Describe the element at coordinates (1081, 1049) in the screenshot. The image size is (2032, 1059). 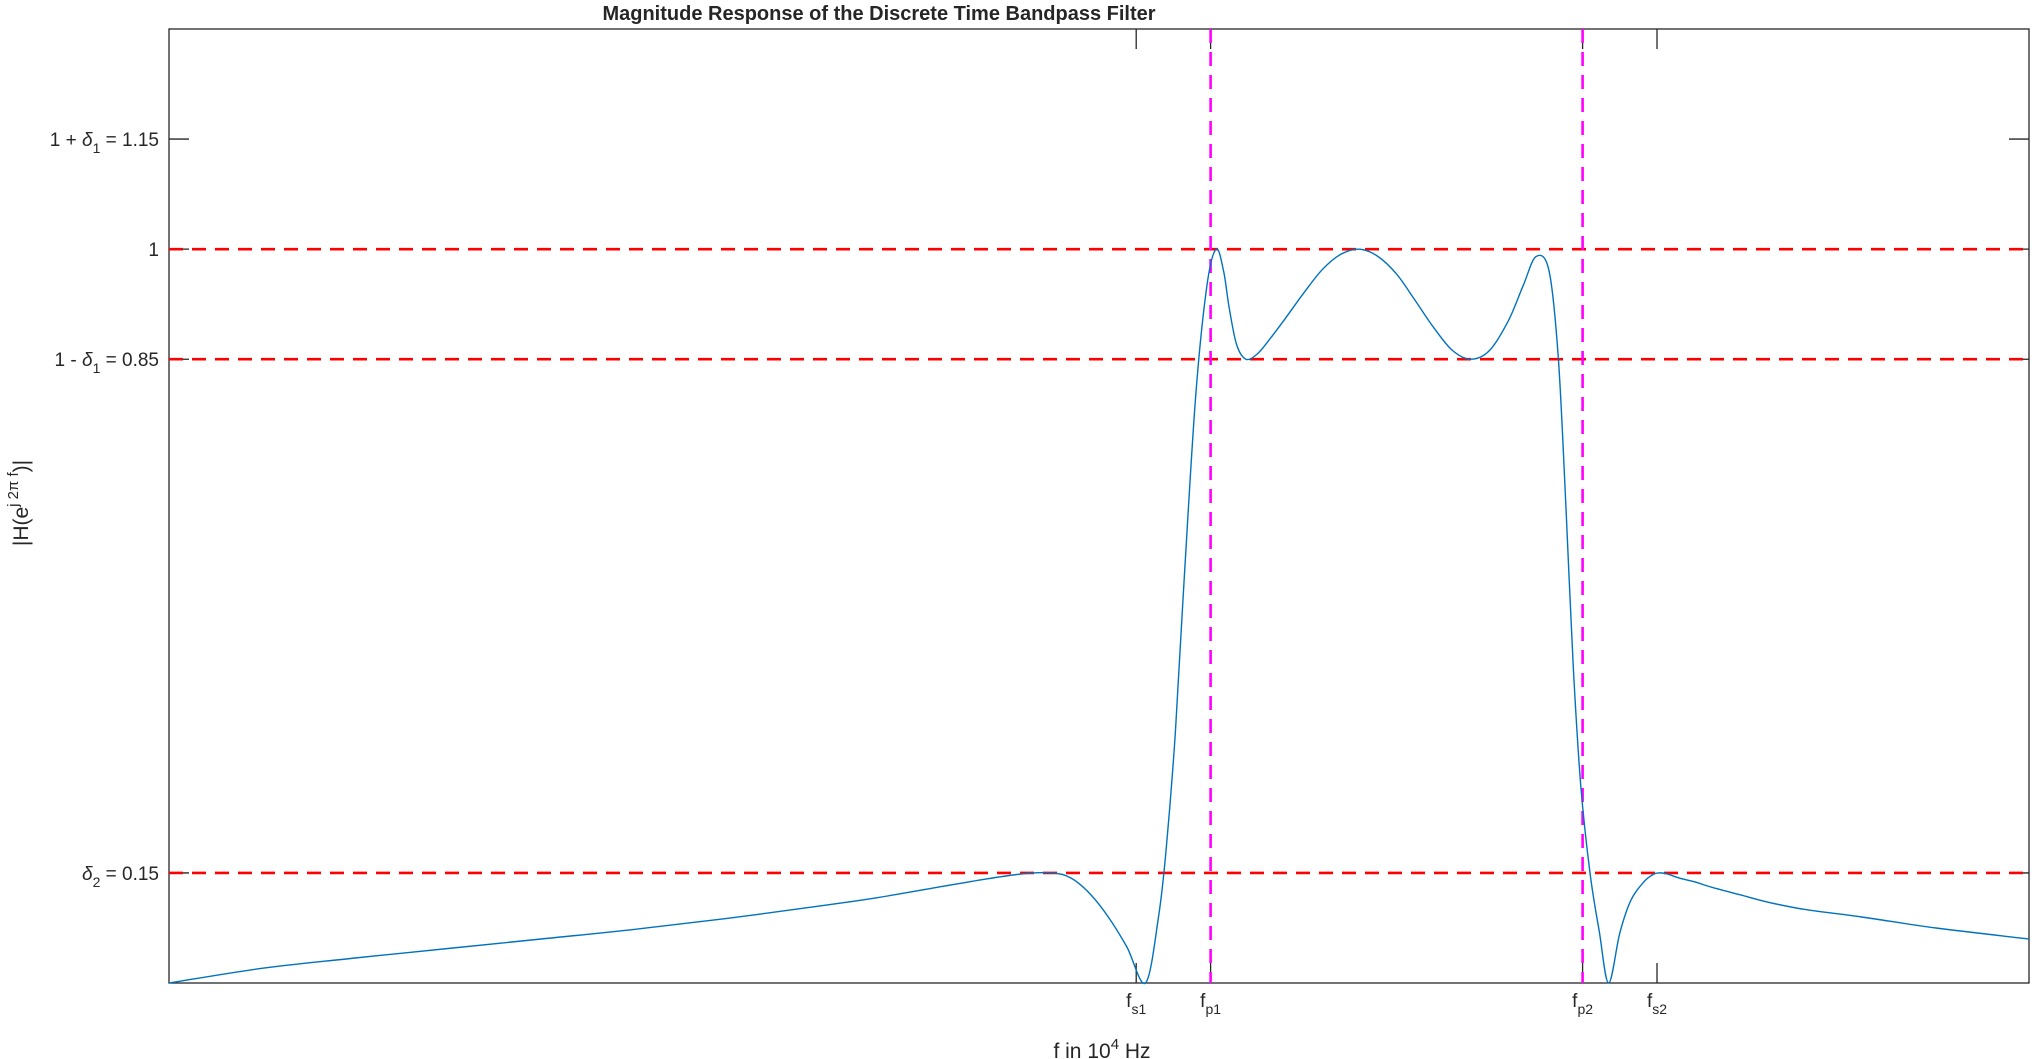
I see `x-axis-label-main: f in 10` at that location.